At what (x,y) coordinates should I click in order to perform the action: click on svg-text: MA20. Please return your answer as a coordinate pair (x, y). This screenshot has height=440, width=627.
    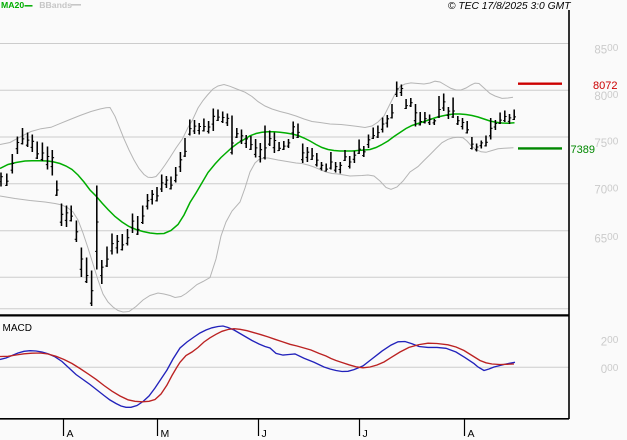
    Looking at the image, I should click on (12, 5).